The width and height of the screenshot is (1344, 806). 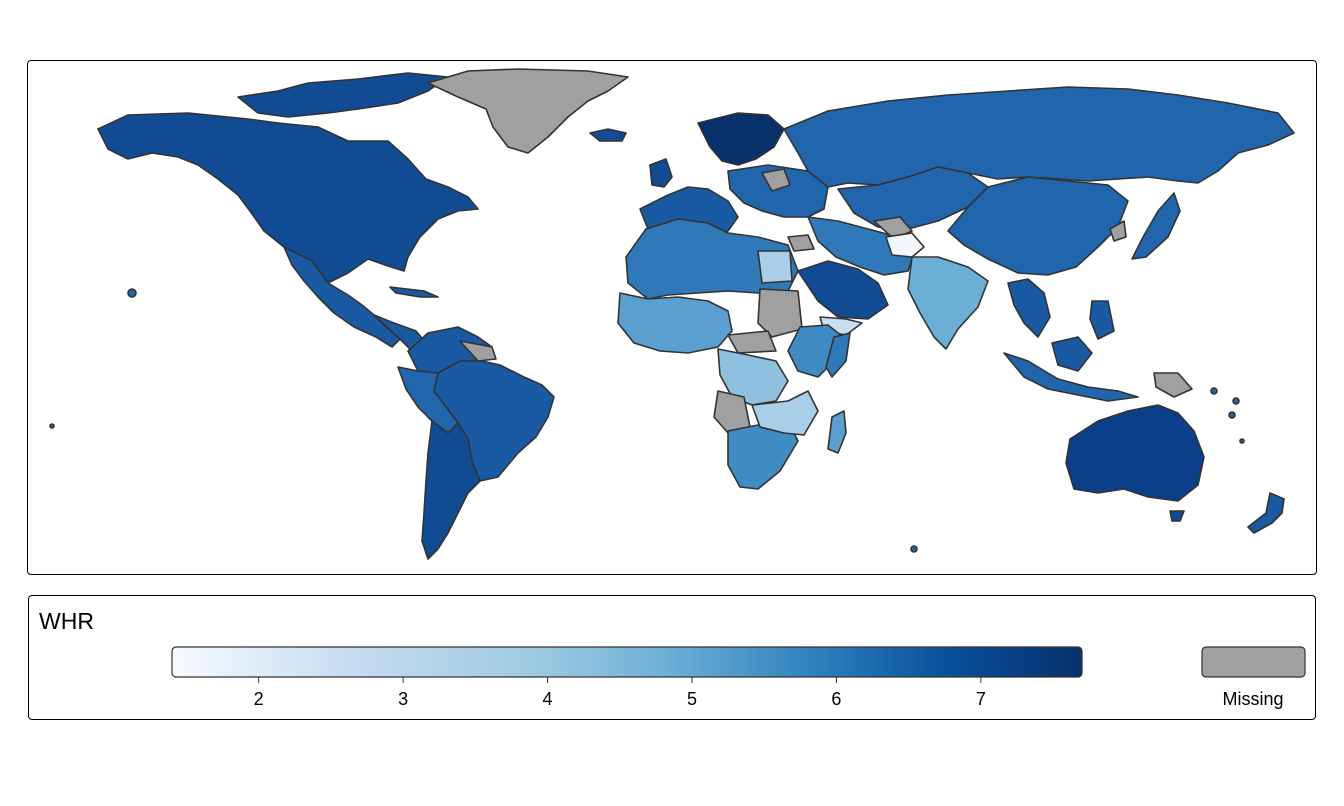 What do you see at coordinates (1173, 385) in the screenshot?
I see `country-papua` at bounding box center [1173, 385].